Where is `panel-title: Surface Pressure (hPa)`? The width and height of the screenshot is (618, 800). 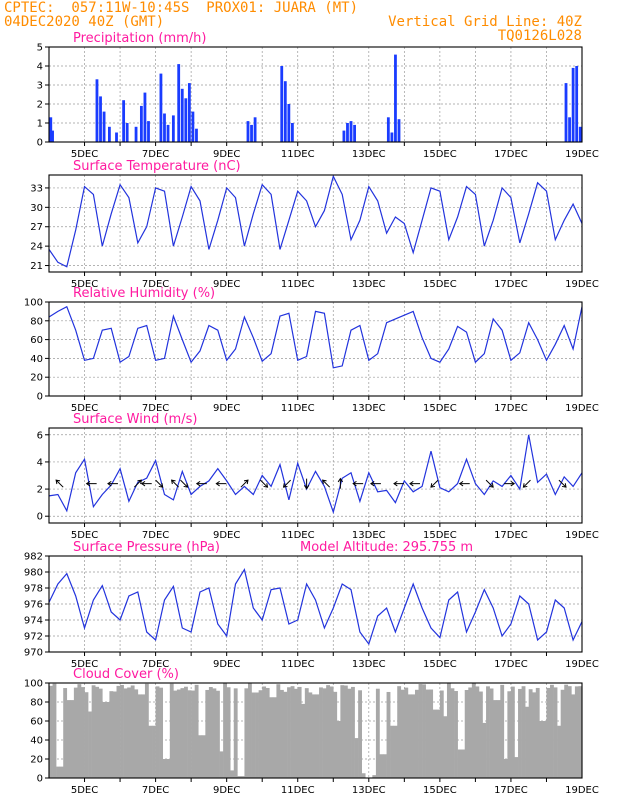 panel-title: Surface Pressure (hPa) is located at coordinates (146, 547).